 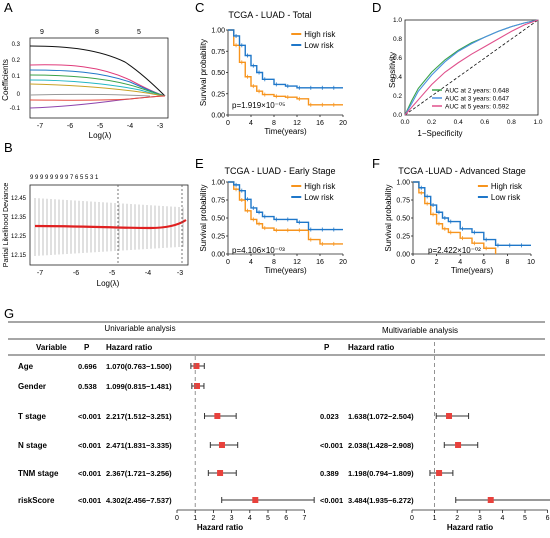 I want to click on forest-hr-uni: 2.367(1.721−3.256), so click(x=139, y=473).